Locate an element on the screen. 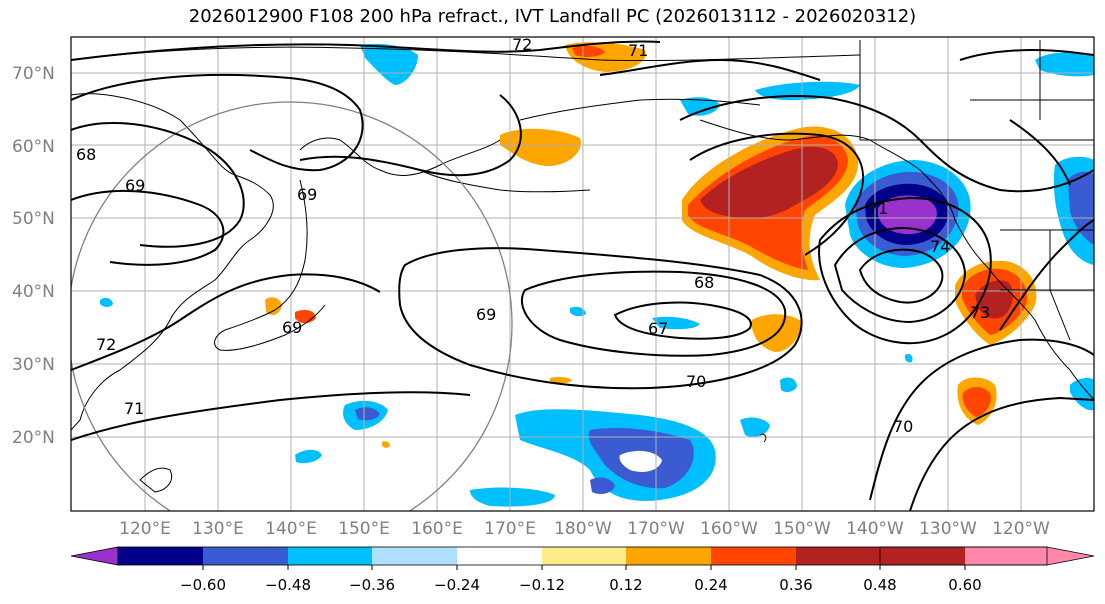 The image size is (1105, 604). lon-tick-label: 150°E is located at coordinates (364, 529).